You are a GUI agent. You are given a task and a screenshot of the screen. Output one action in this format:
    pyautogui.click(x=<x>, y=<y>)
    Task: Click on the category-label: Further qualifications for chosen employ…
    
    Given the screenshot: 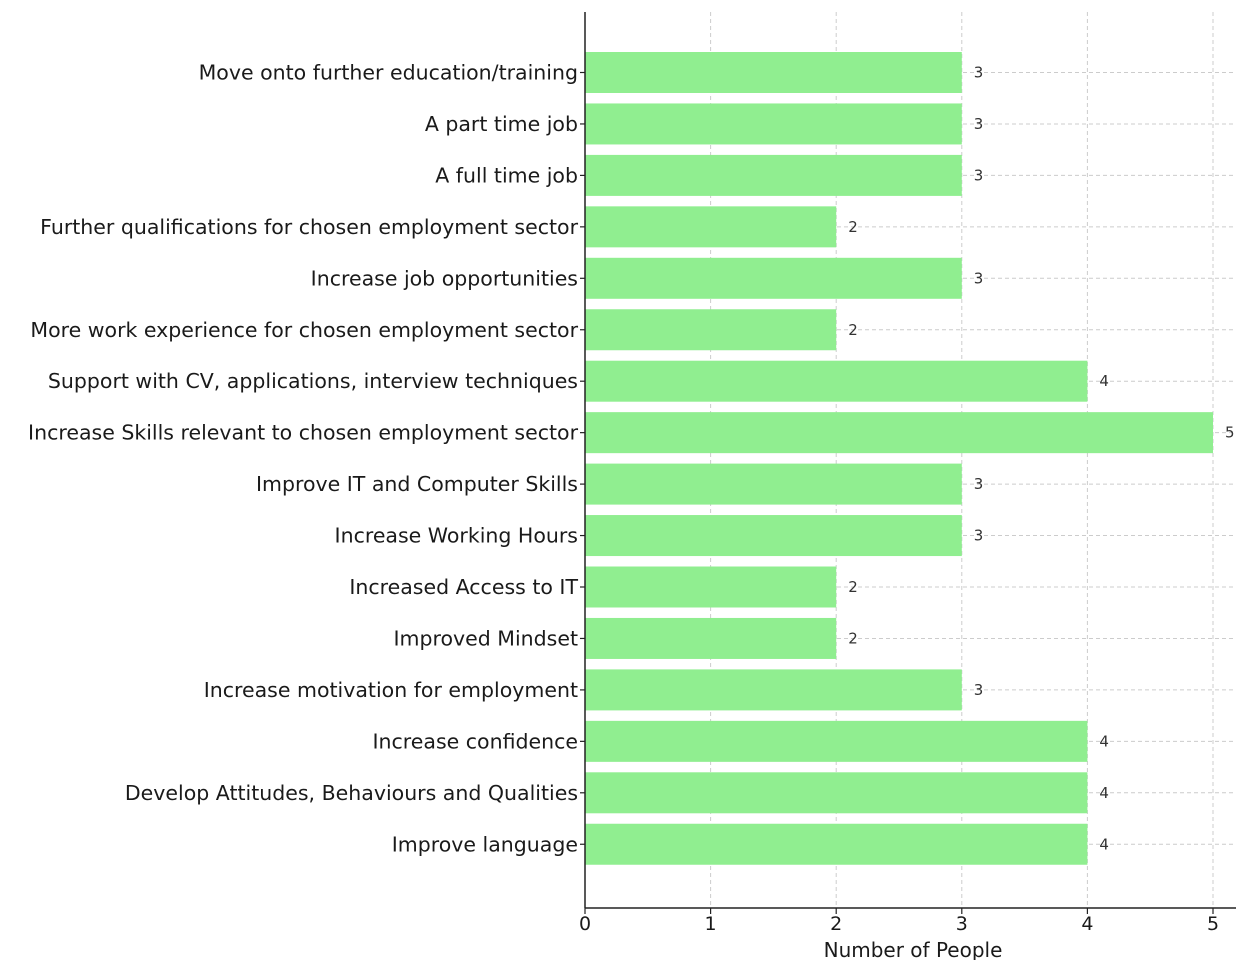 What is the action you would take?
    pyautogui.click(x=309, y=227)
    